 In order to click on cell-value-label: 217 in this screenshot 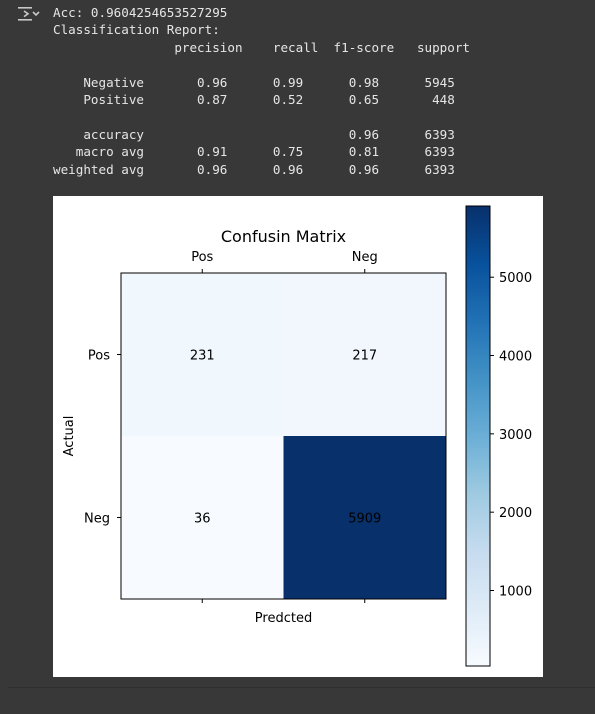, I will do `click(364, 356)`.